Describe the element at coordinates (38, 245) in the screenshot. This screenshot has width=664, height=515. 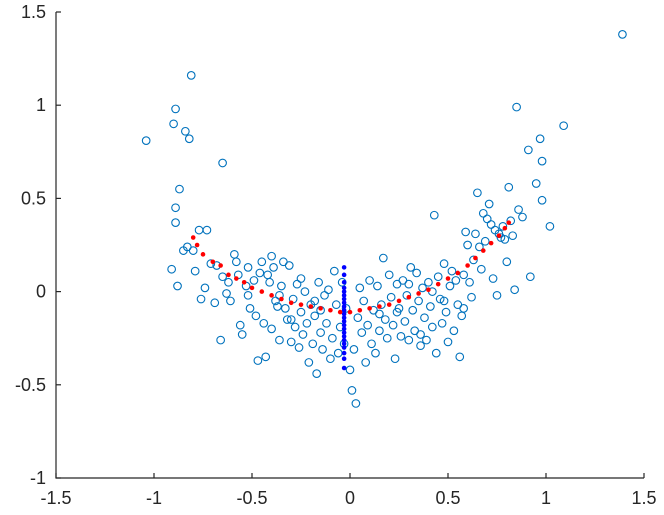
I see `y-axis-ticks: -1 -0.5 0 0.5 1 1.5` at that location.